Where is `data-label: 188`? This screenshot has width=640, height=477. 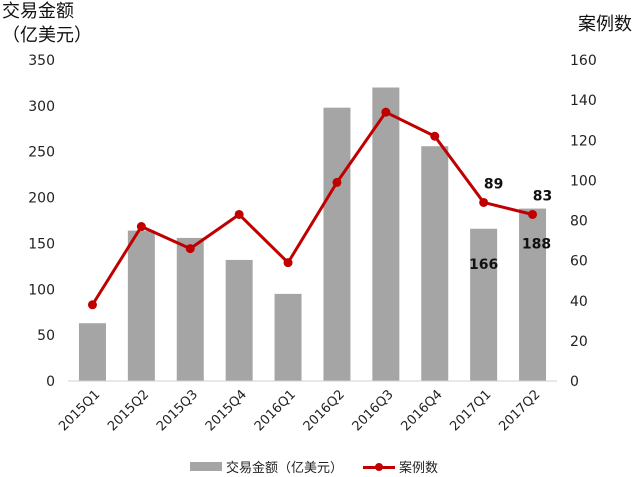
data-label: 188 is located at coordinates (536, 245).